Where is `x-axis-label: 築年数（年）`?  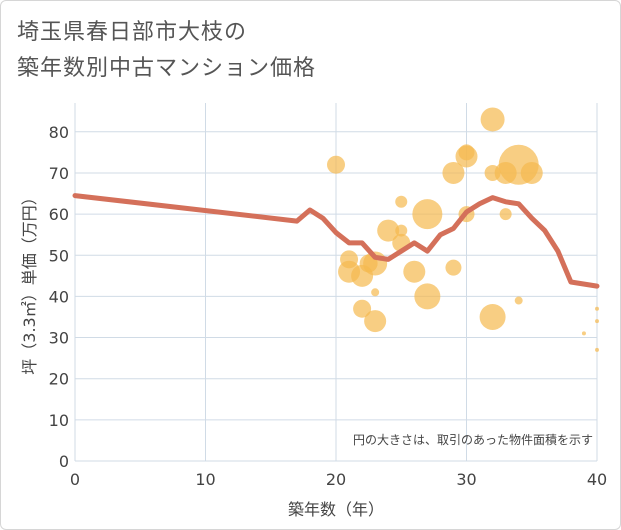 x-axis-label: 築年数（年） is located at coordinates (336, 509).